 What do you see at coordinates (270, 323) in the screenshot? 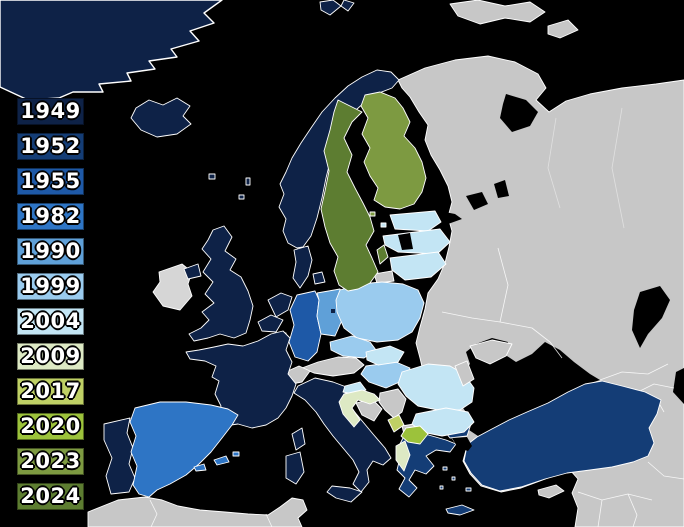
I see `country-belgium` at bounding box center [270, 323].